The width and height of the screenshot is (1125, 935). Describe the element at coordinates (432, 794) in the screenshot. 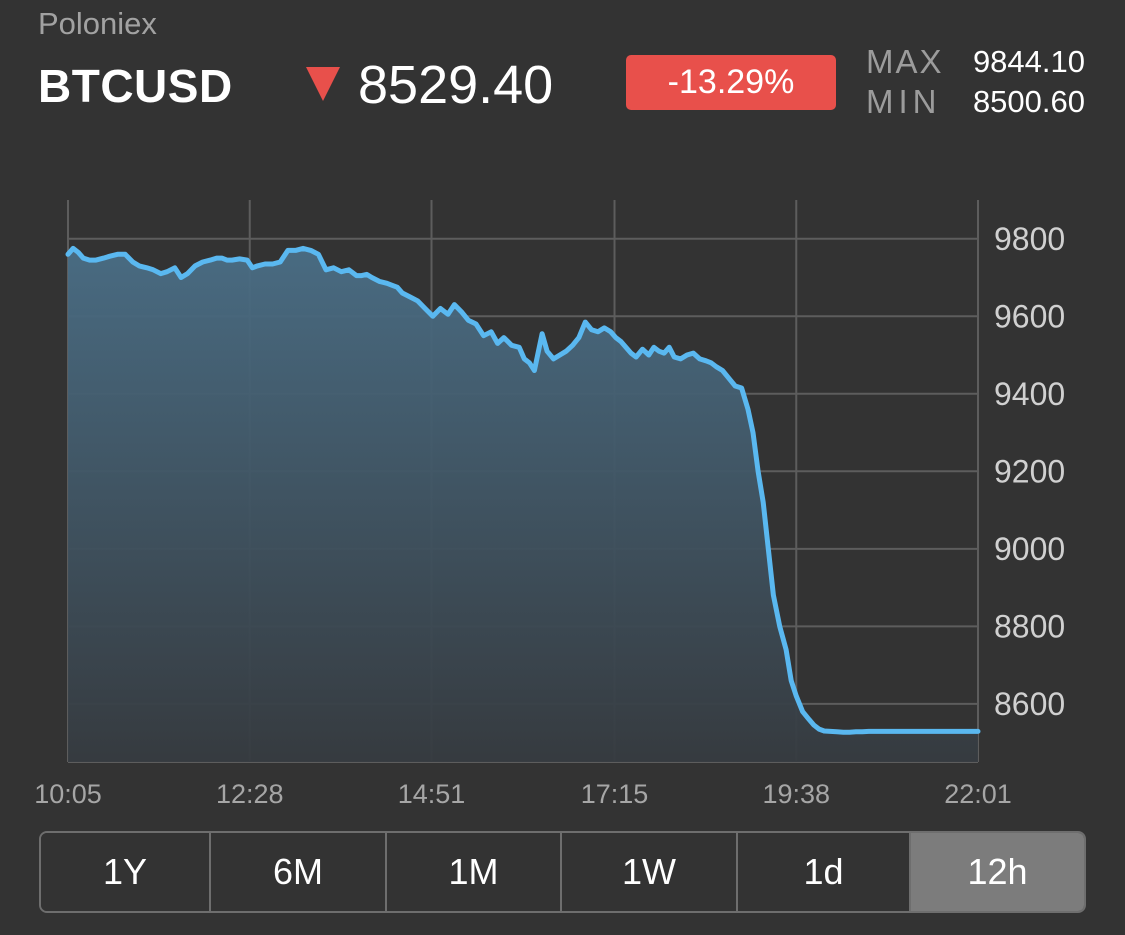

I see `x-tick-label: 14:51` at that location.